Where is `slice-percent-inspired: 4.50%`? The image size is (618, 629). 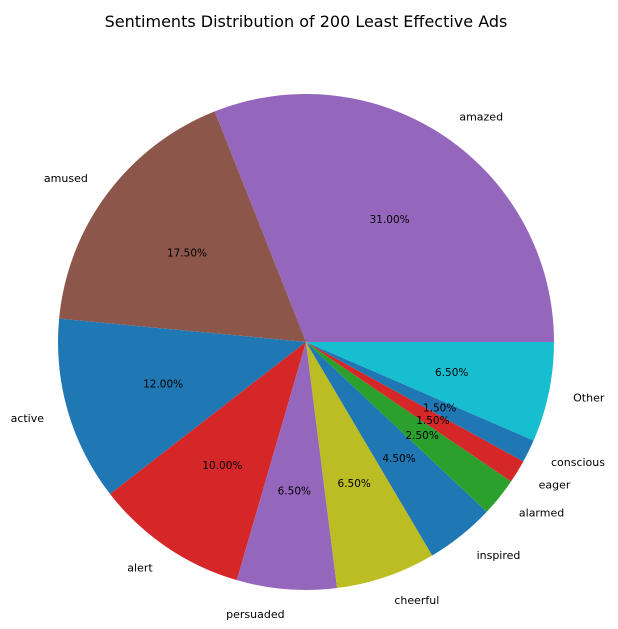
slice-percent-inspired: 4.50% is located at coordinates (398, 459).